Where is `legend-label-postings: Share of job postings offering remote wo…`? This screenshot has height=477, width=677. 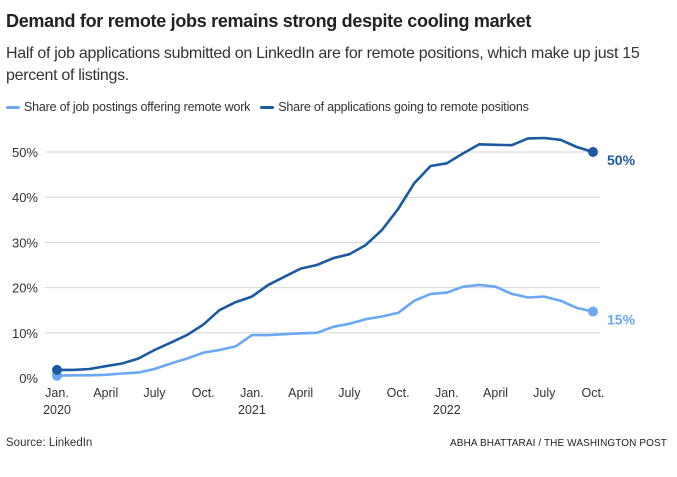 legend-label-postings: Share of job postings offering remote wo… is located at coordinates (137, 107).